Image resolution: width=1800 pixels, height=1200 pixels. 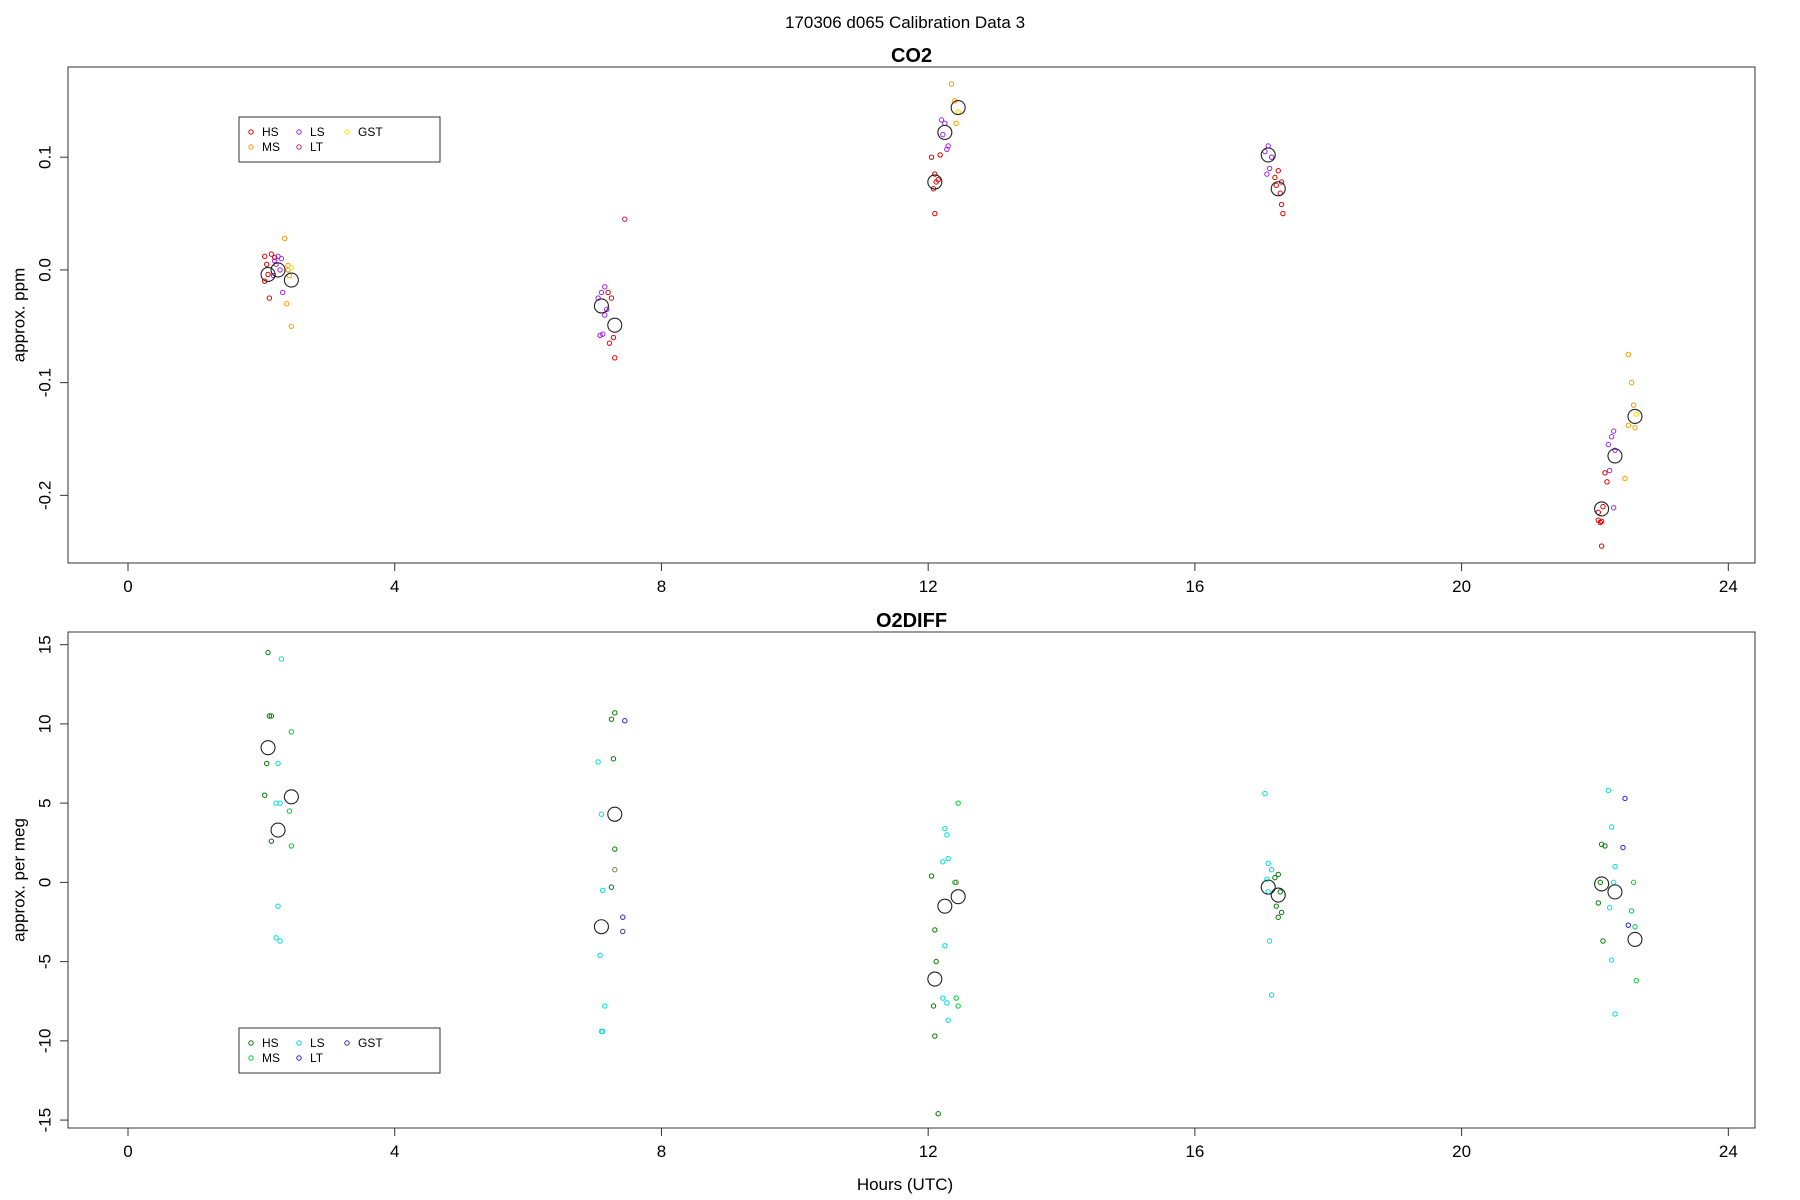 I want to click on y-tick-label: 10, so click(x=44, y=723).